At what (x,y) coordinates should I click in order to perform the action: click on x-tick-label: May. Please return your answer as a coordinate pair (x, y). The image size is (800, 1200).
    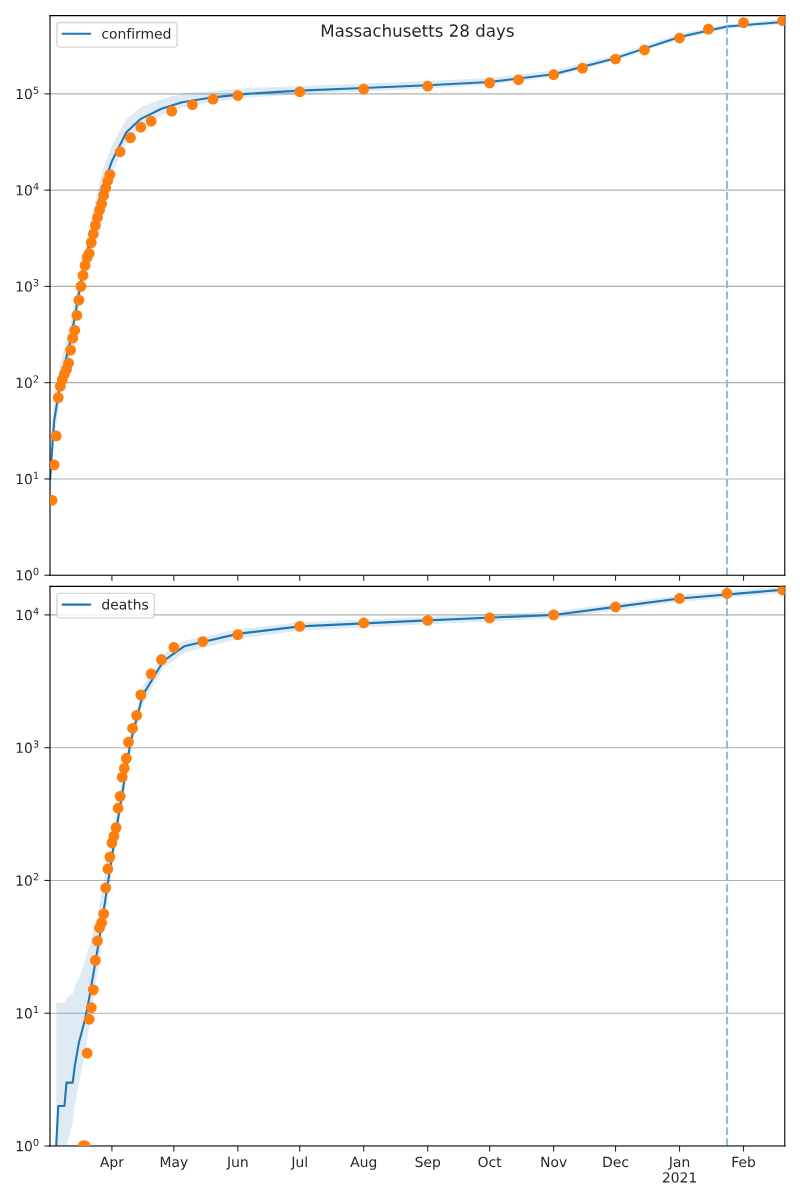
    Looking at the image, I should click on (174, 1163).